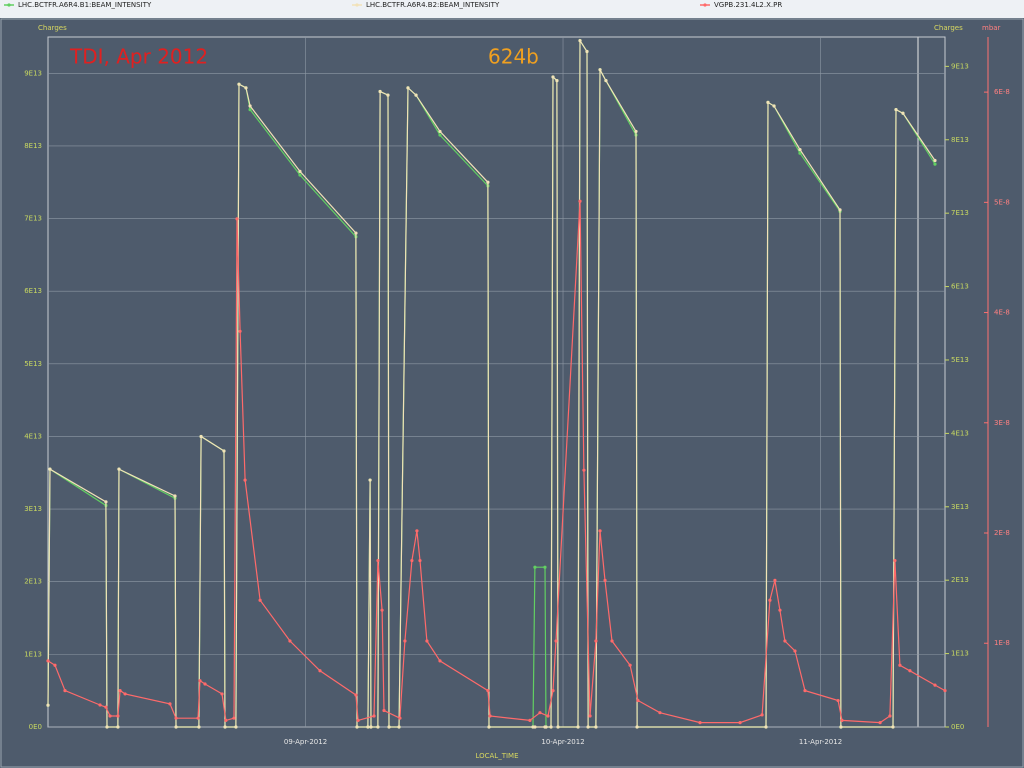 The width and height of the screenshot is (1024, 768). What do you see at coordinates (85, 5) in the screenshot?
I see `legend-label: LHC.BCTFR.A6R4.B1:BEAM_INTENSITY` at bounding box center [85, 5].